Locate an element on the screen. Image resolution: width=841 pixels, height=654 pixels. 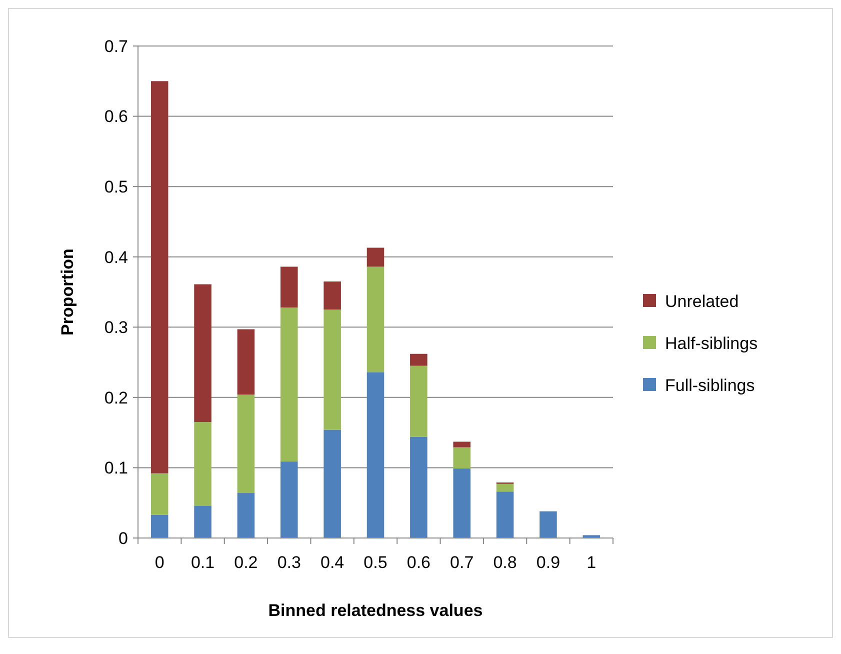
x-tick-label: 1 is located at coordinates (591, 562).